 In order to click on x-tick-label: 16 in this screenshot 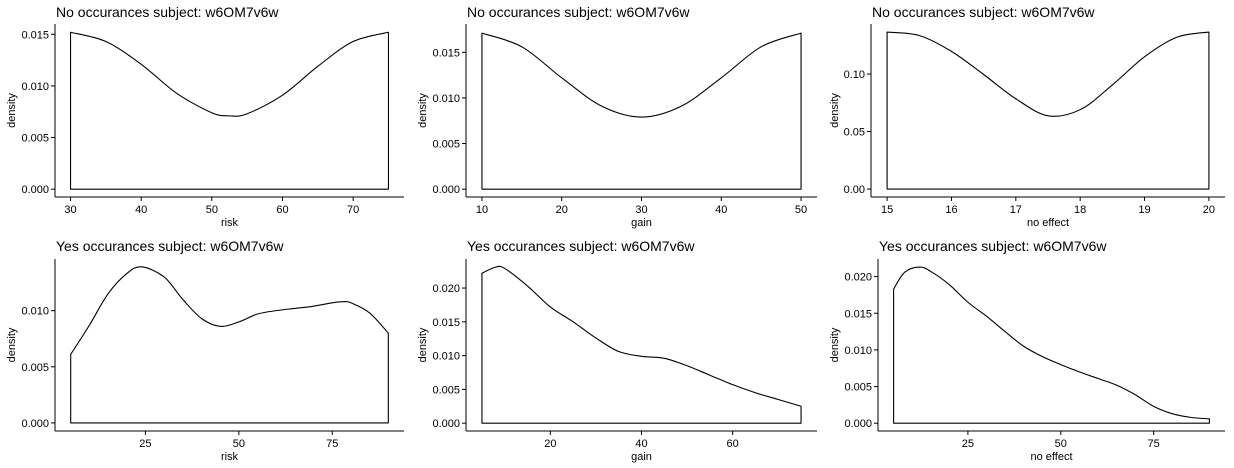, I will do `click(951, 210)`.